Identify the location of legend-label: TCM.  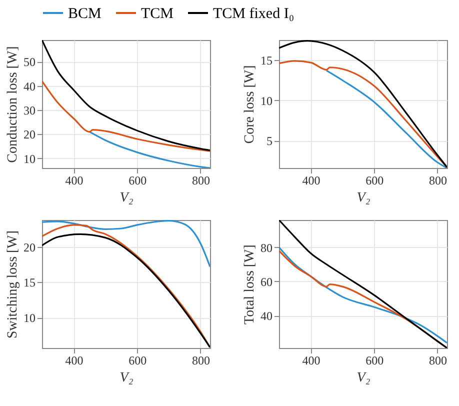
(157, 14).